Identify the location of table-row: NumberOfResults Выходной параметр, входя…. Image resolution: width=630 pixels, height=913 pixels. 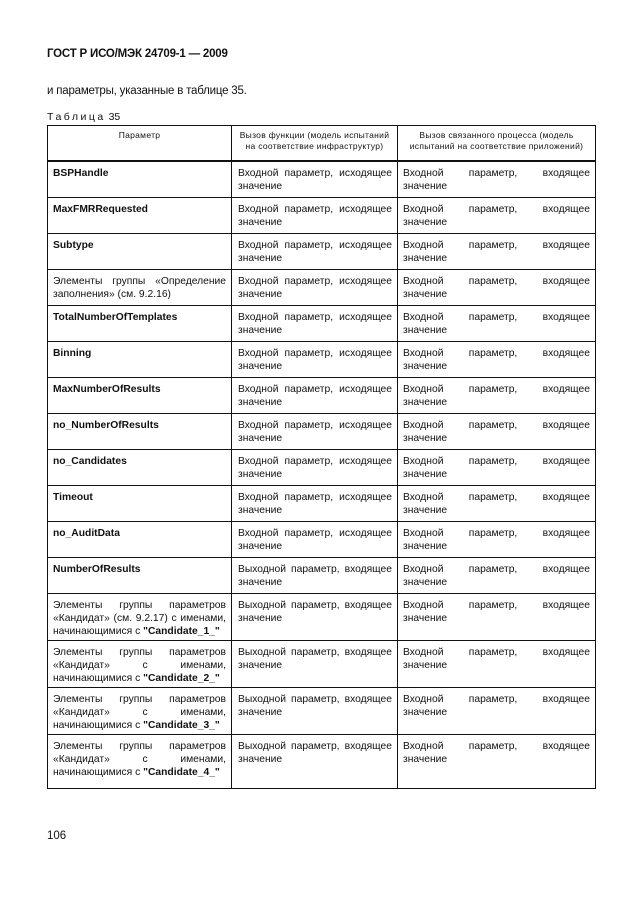
(321, 575).